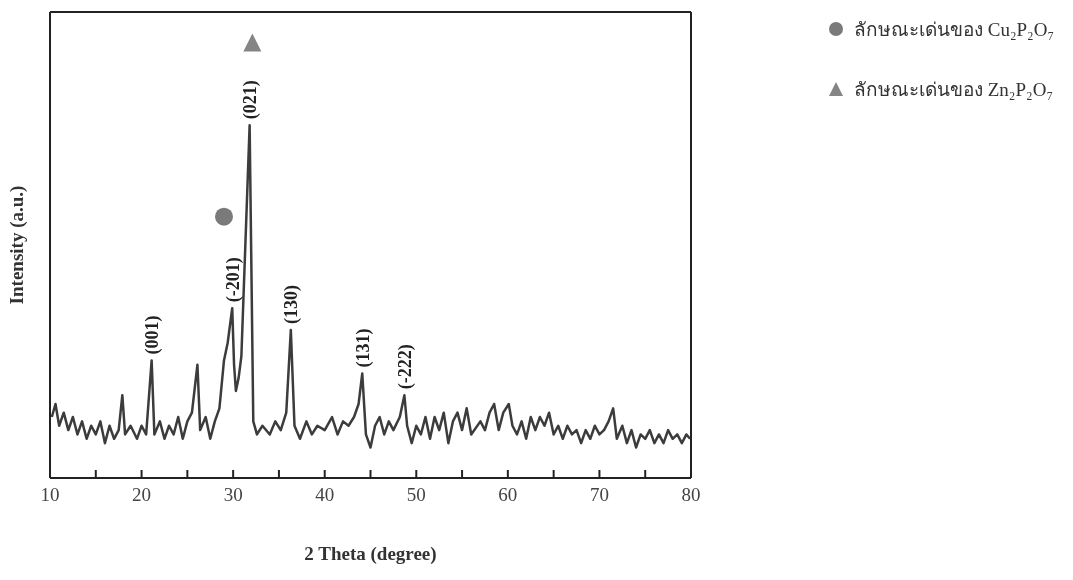 This screenshot has width=1073, height=580. I want to click on annotation: (-201), so click(233, 280).